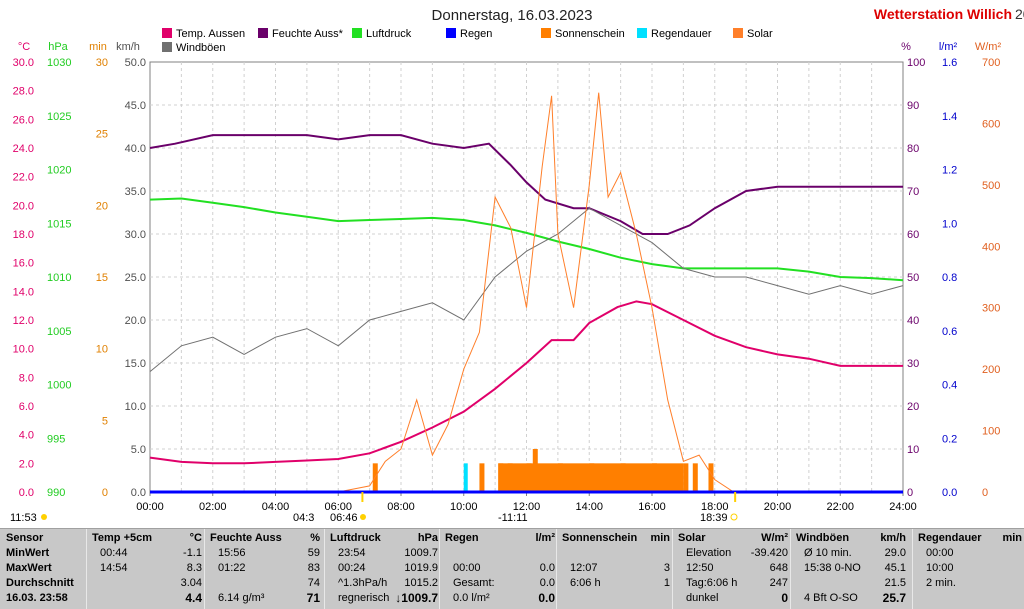  Describe the element at coordinates (543, 470) in the screenshot. I see `bar-series` at that location.